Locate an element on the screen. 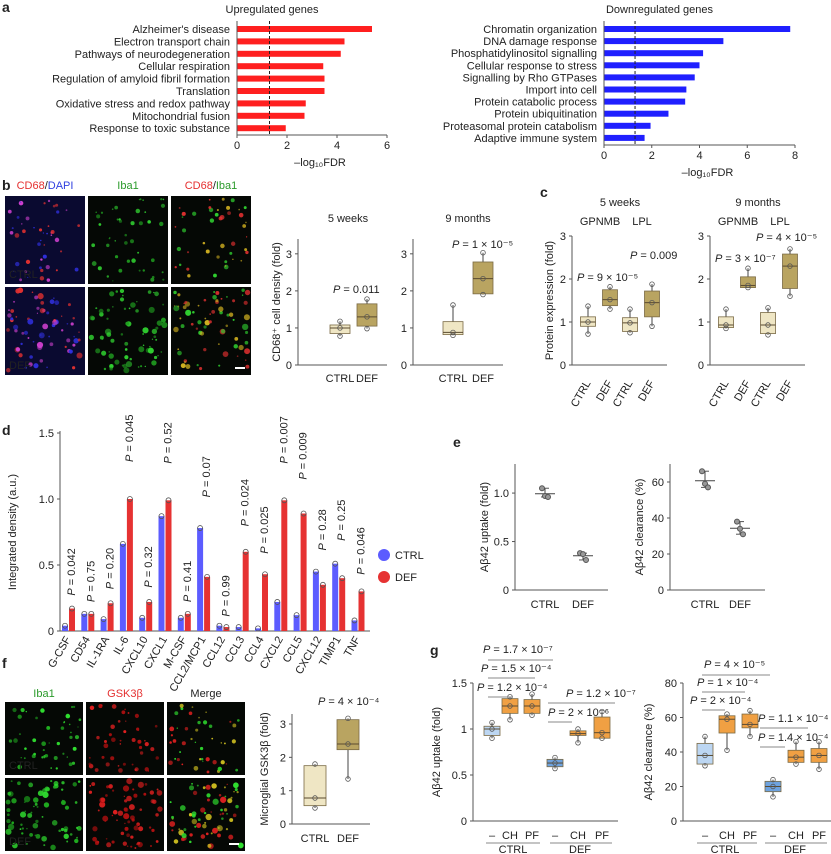  category-label: G-CSF is located at coordinates (60, 652).